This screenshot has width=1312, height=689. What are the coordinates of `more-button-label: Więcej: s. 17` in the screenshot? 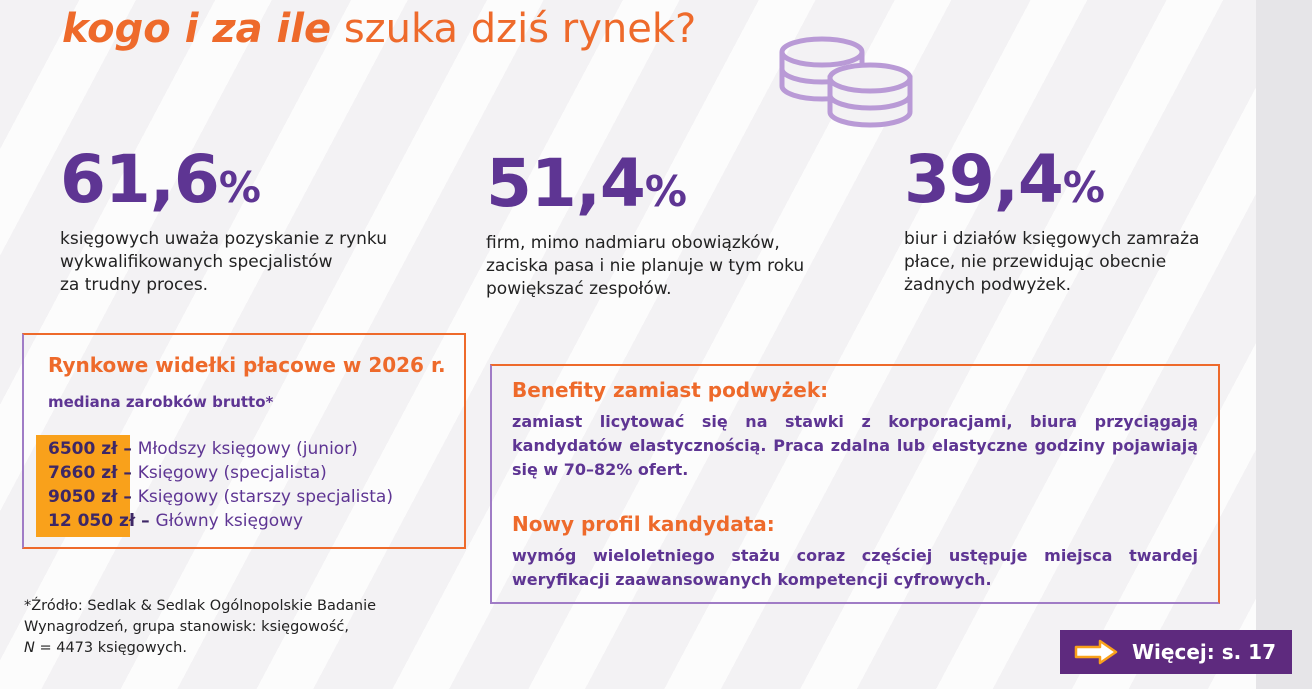 It's located at (1204, 652).